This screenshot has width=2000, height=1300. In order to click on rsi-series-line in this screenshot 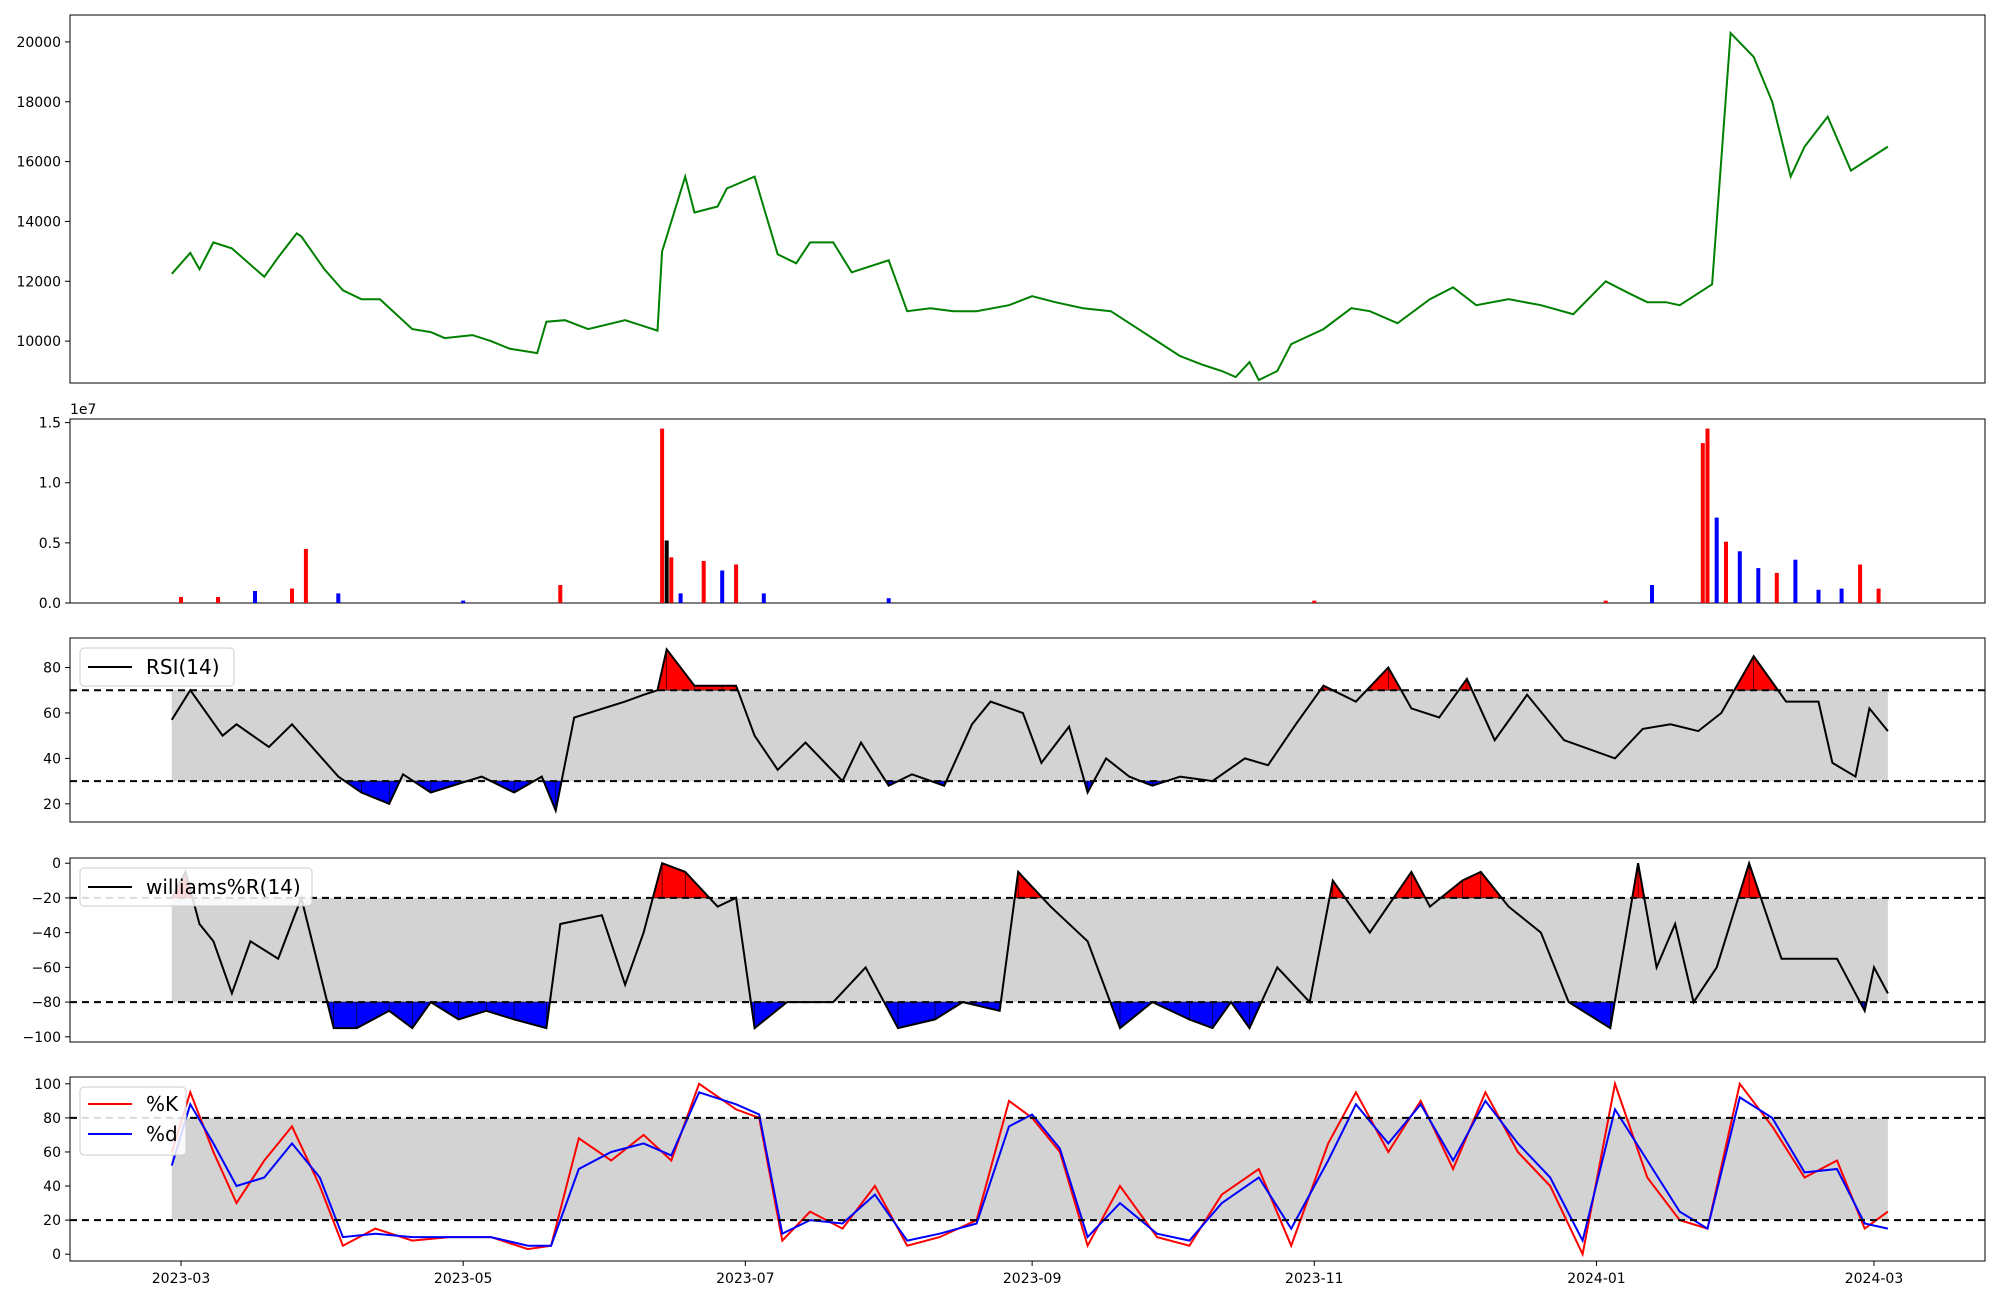, I will do `click(1029, 731)`.